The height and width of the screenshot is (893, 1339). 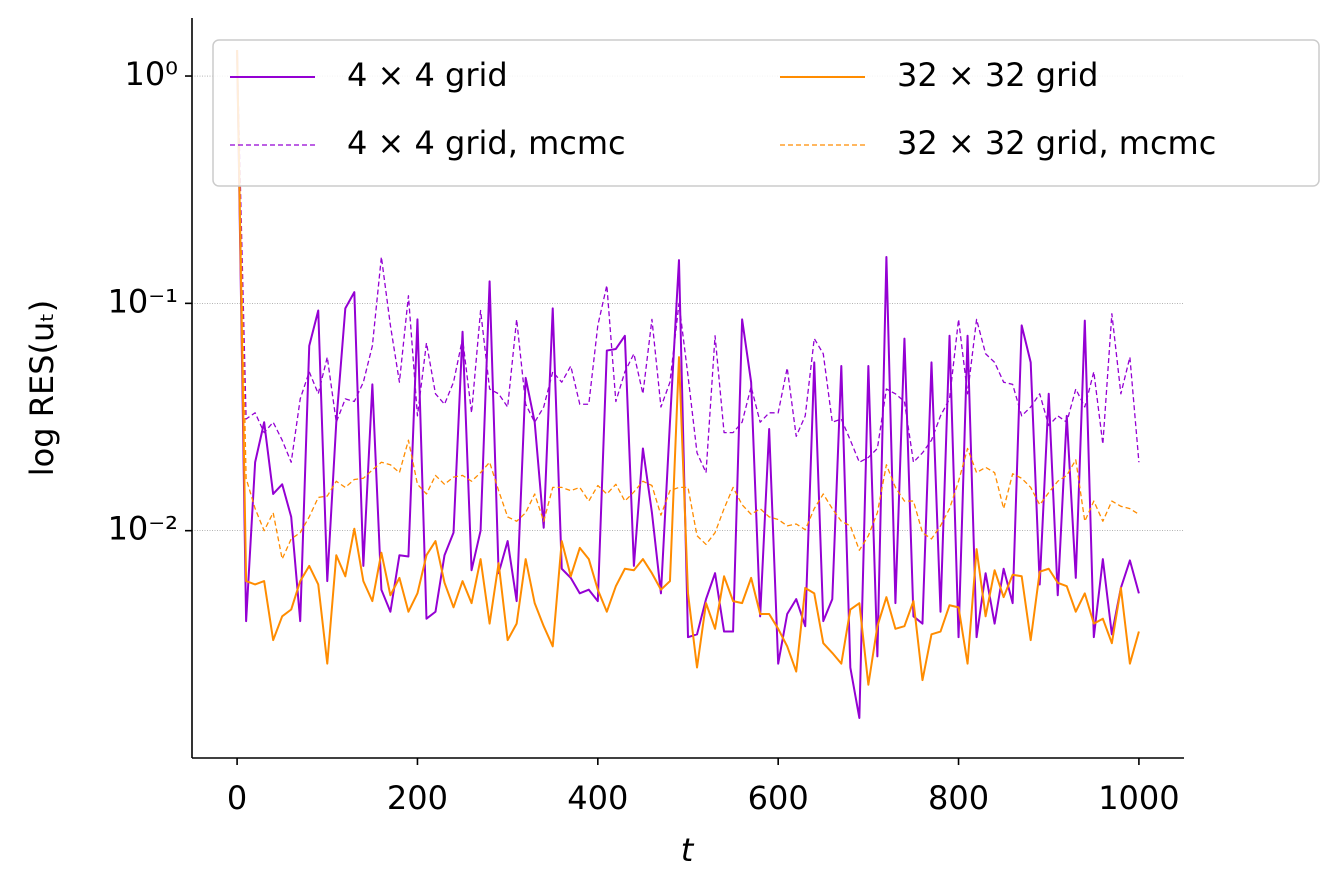 What do you see at coordinates (1138, 798) in the screenshot?
I see `x-tick-label: 1000` at bounding box center [1138, 798].